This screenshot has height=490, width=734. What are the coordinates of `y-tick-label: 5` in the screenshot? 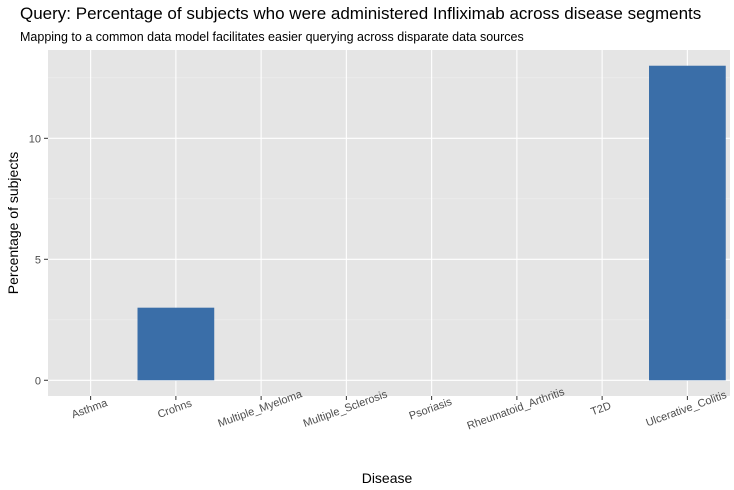 It's located at (38, 260).